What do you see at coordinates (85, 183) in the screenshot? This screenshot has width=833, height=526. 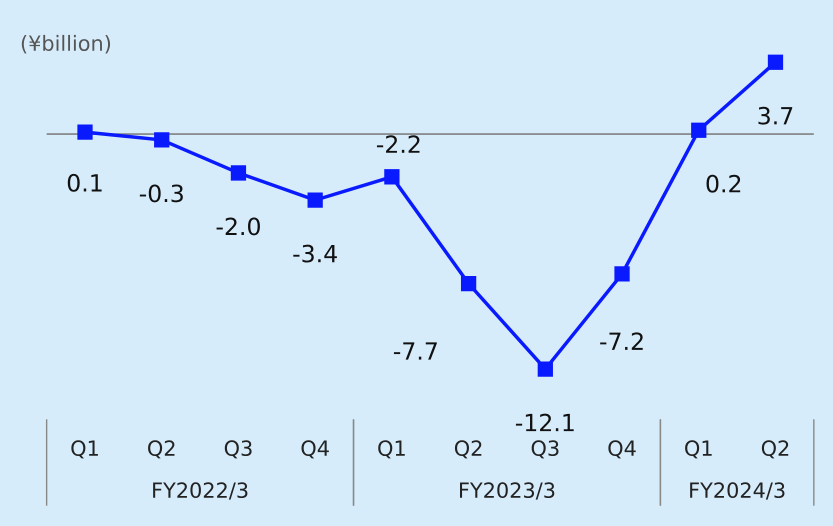 I see `data-label: 0.1` at bounding box center [85, 183].